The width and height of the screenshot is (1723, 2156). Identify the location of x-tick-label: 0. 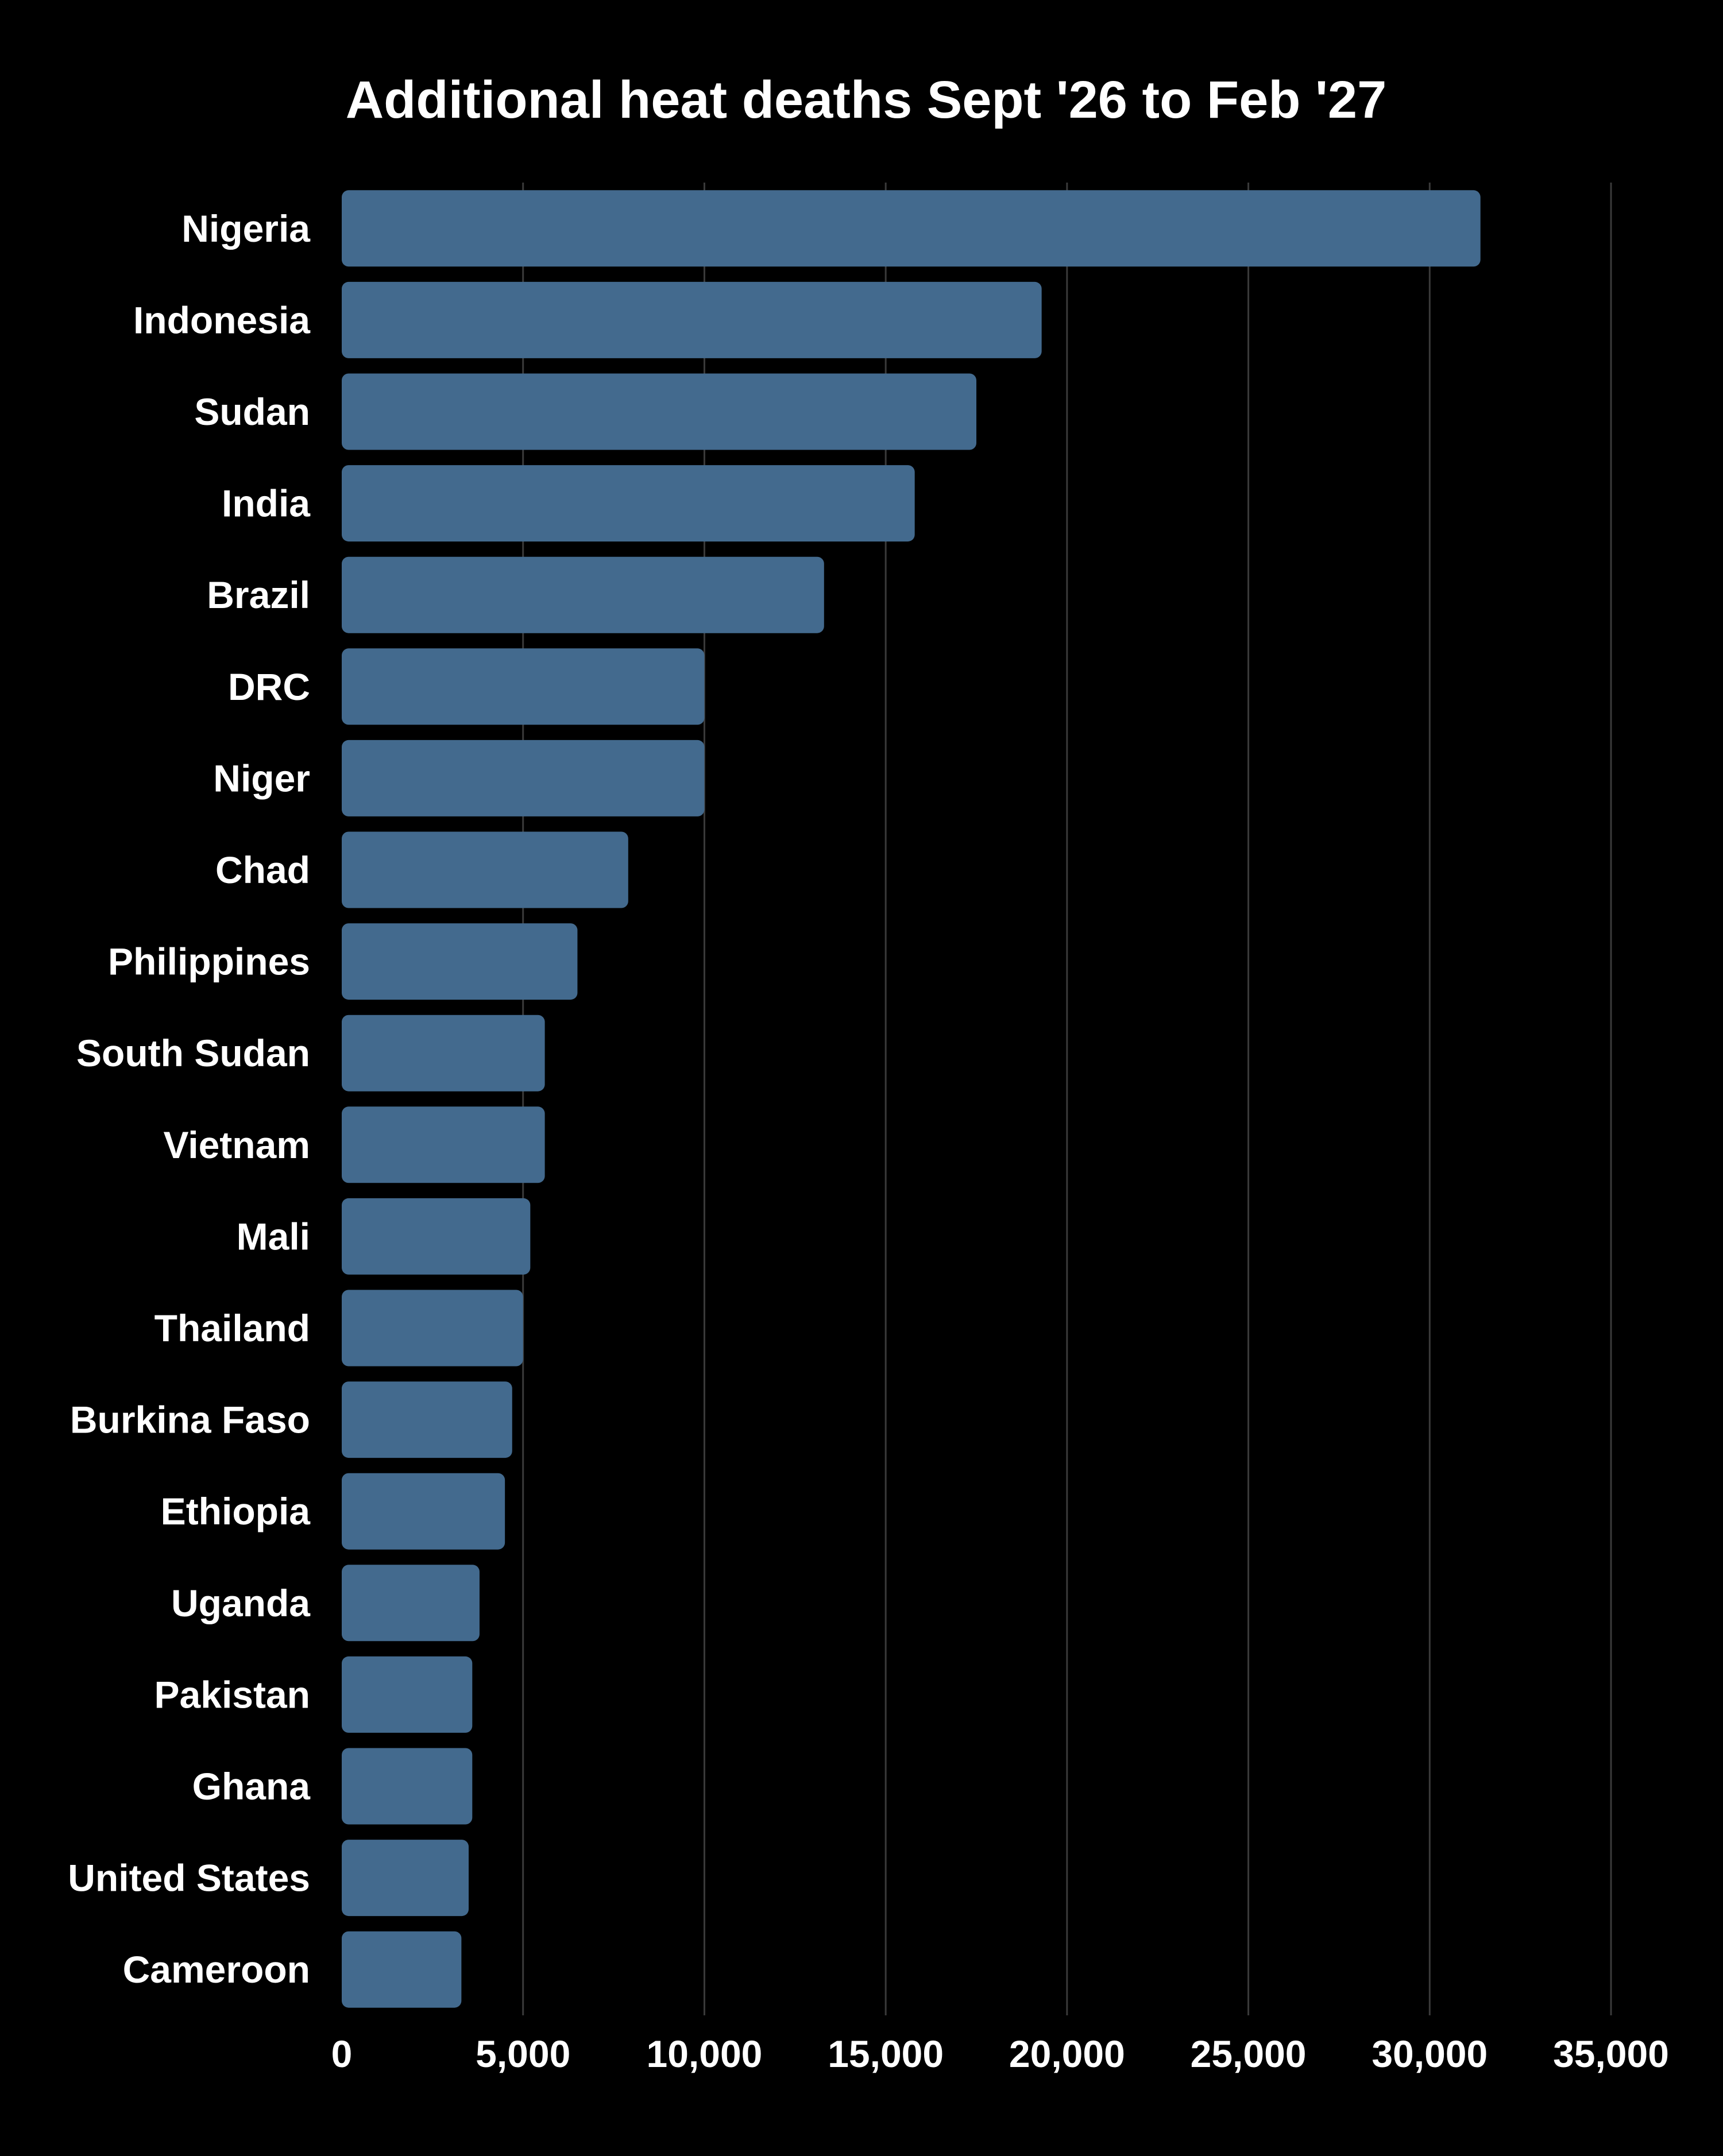
(342, 2054).